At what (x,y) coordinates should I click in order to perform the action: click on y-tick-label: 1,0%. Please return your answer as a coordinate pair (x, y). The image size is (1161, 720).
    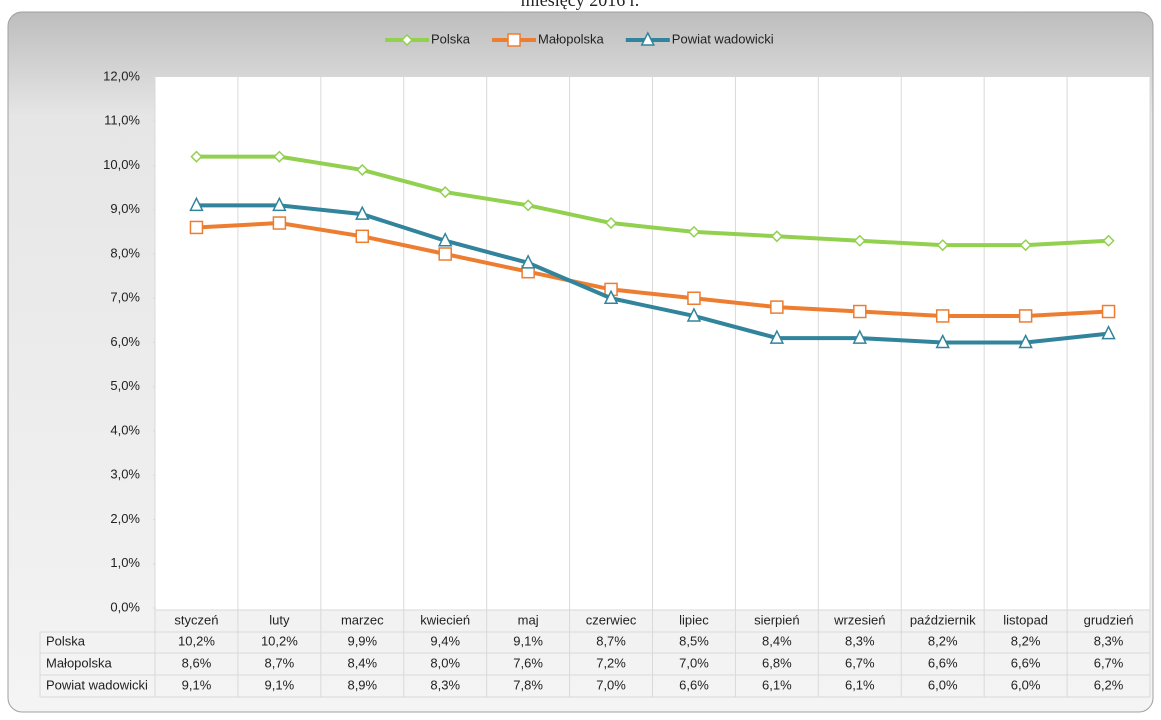
    Looking at the image, I should click on (125, 562).